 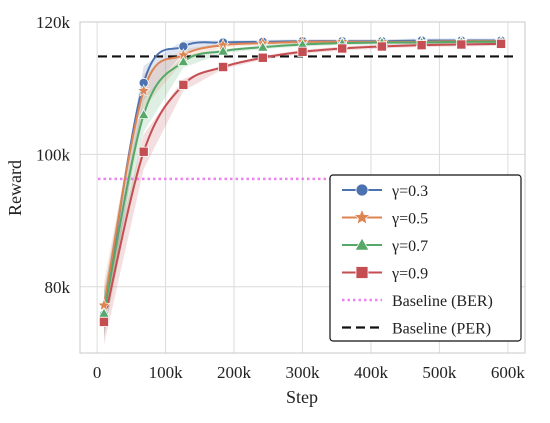 What do you see at coordinates (409, 246) in the screenshot?
I see `legend-label-0-7: γ=0.7` at bounding box center [409, 246].